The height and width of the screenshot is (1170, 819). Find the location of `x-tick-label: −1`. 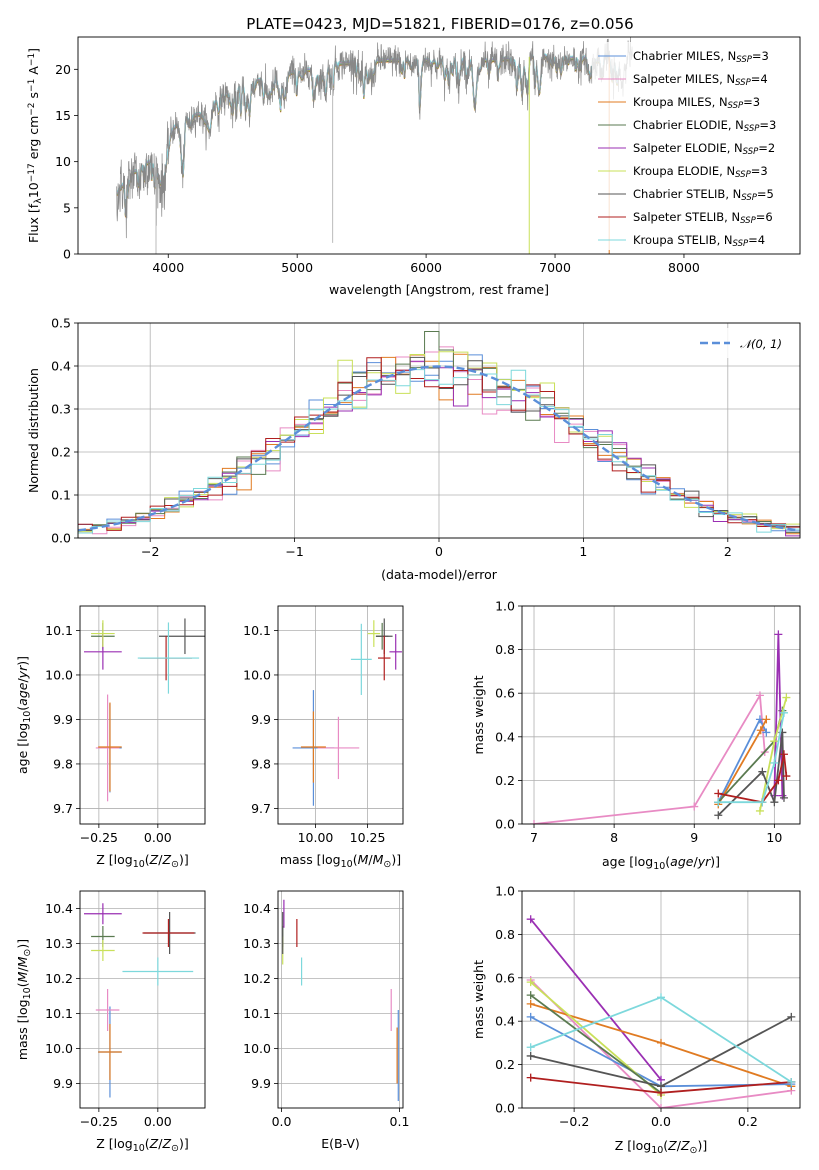

x-tick-label: −1 is located at coordinates (294, 551).